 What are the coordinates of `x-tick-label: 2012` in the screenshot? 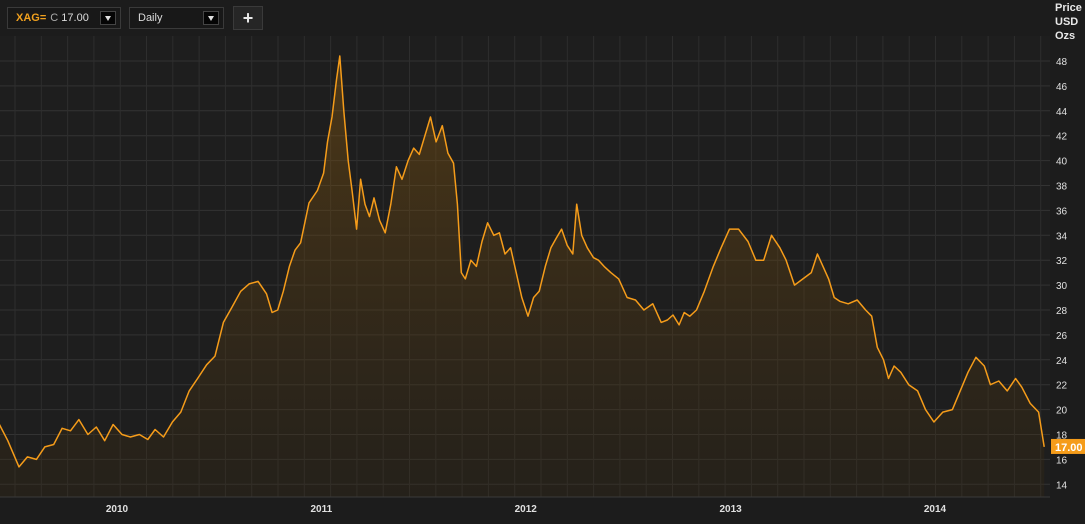 It's located at (526, 509).